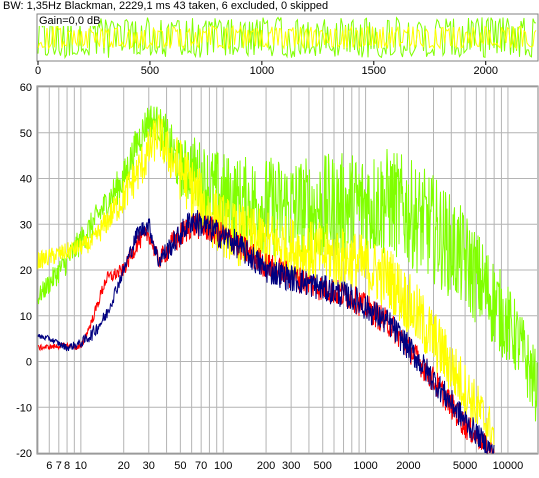  I want to click on x-tick-label: 20, so click(124, 466).